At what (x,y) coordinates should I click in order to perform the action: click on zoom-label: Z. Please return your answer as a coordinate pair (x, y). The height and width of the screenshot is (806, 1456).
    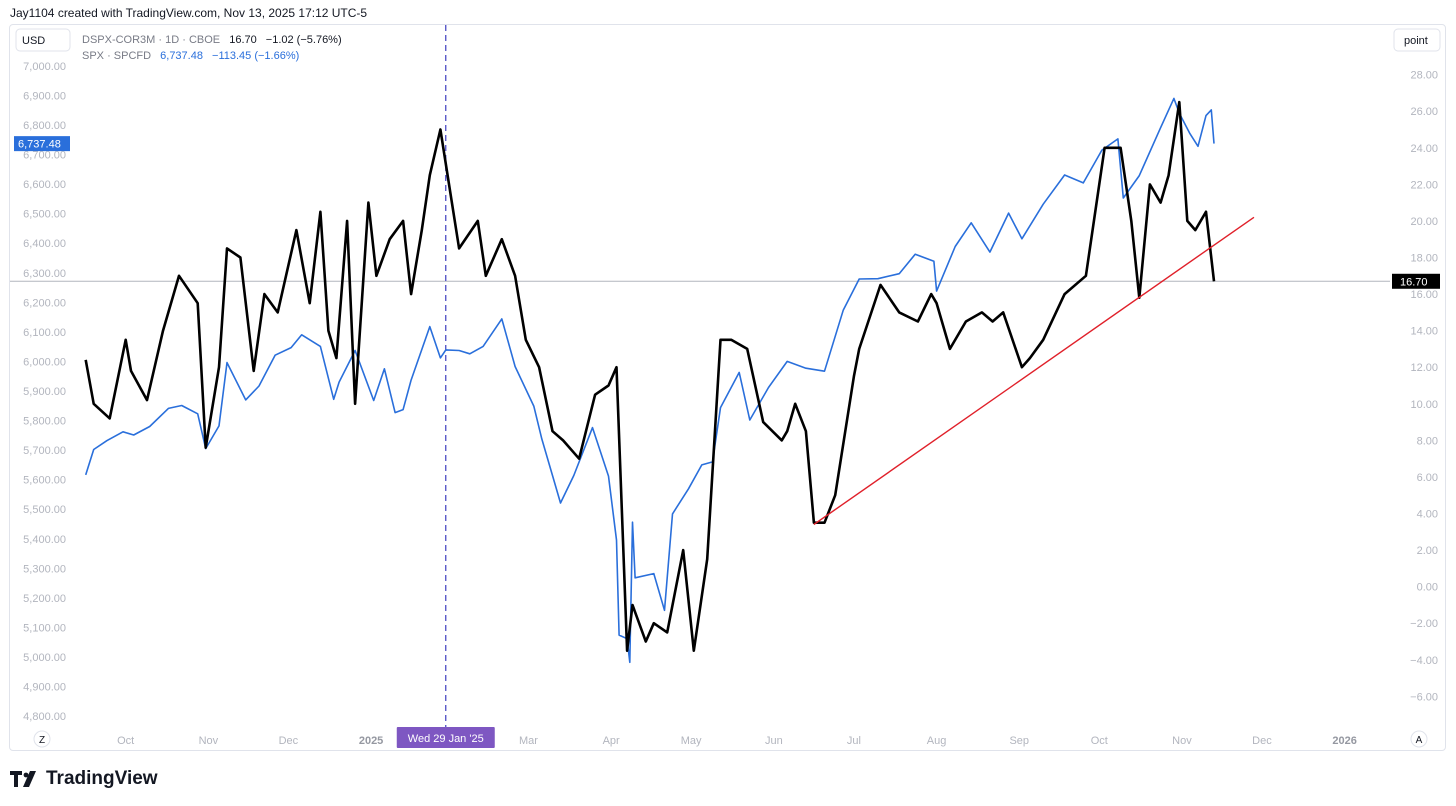
    Looking at the image, I should click on (42, 740).